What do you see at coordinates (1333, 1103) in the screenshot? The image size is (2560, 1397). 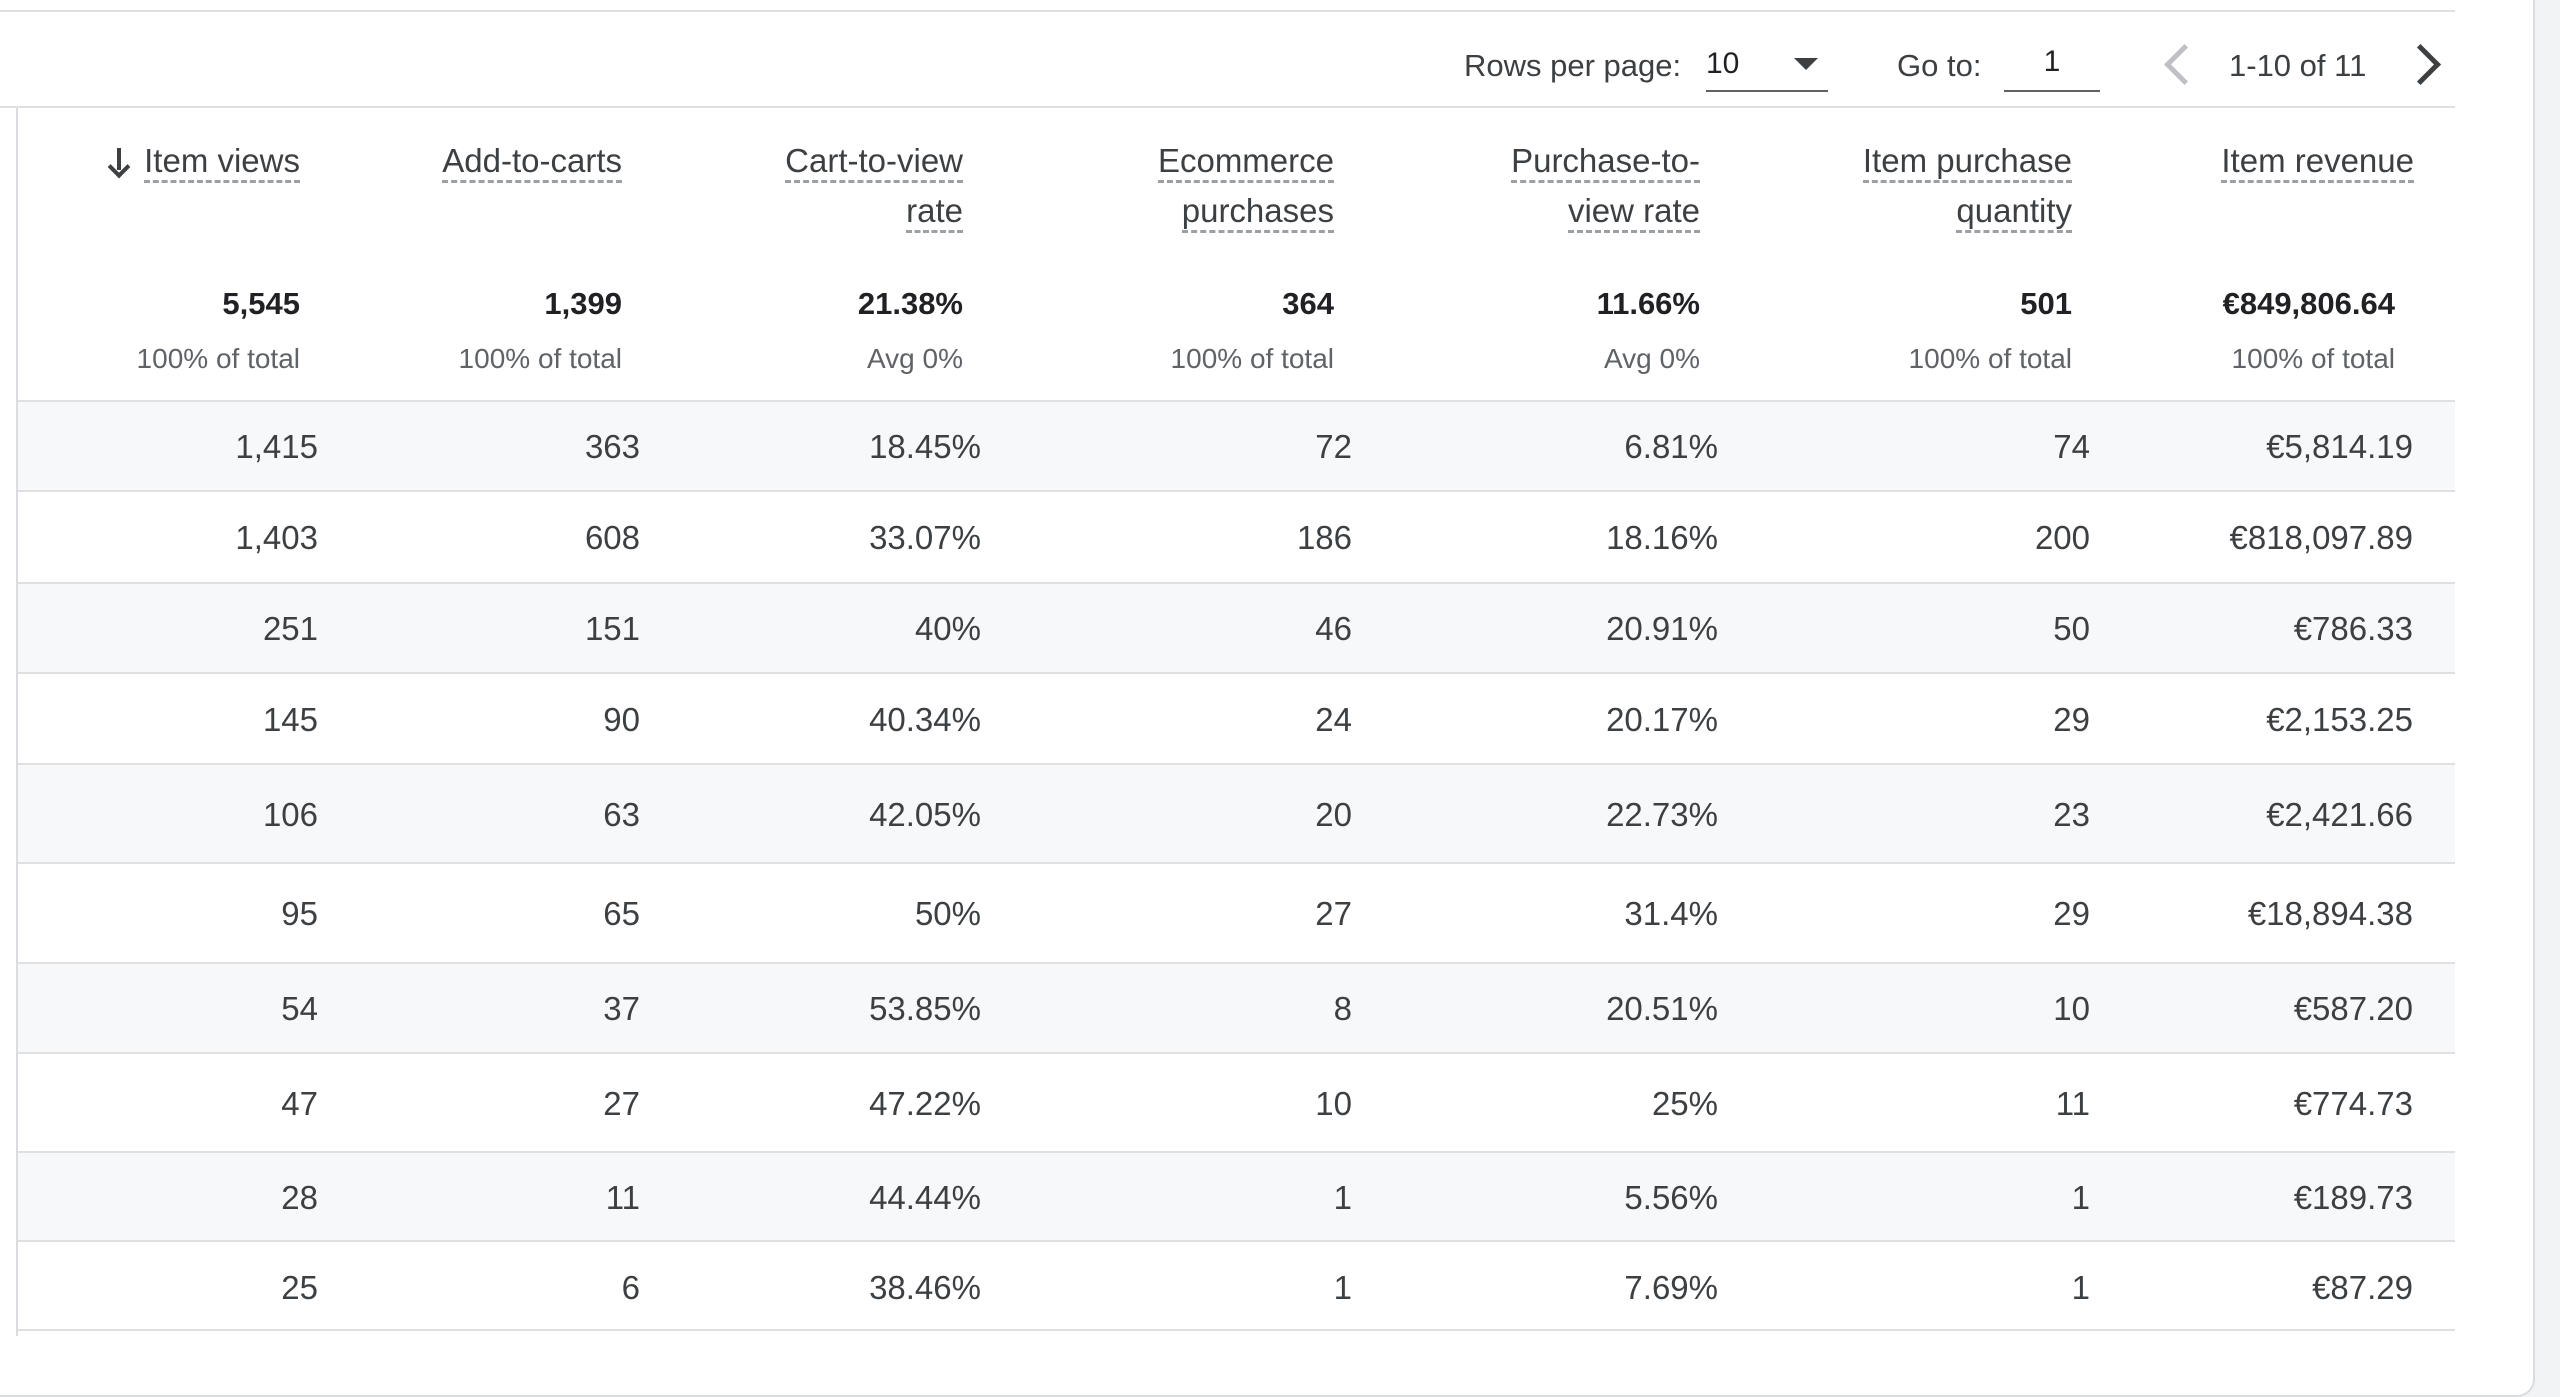 I see `table-cell-ecommerce-purchases: 10` at bounding box center [1333, 1103].